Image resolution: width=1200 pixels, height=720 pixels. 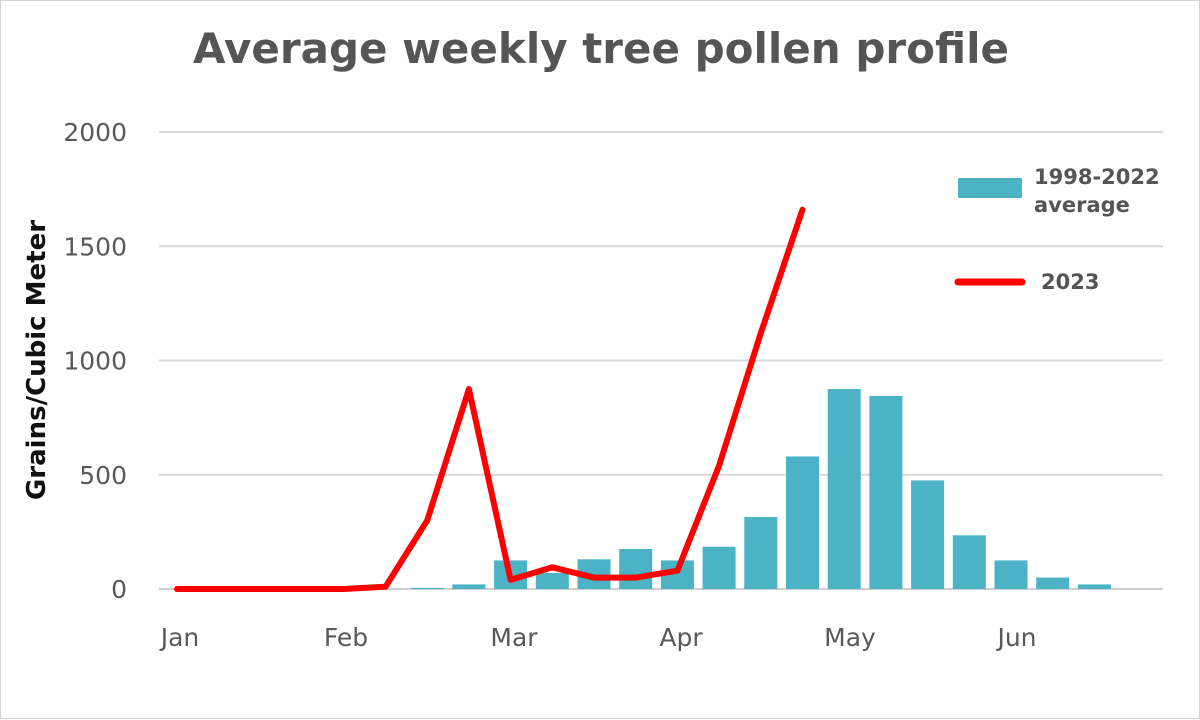 What do you see at coordinates (179, 637) in the screenshot?
I see `x-tick-label: Jan` at bounding box center [179, 637].